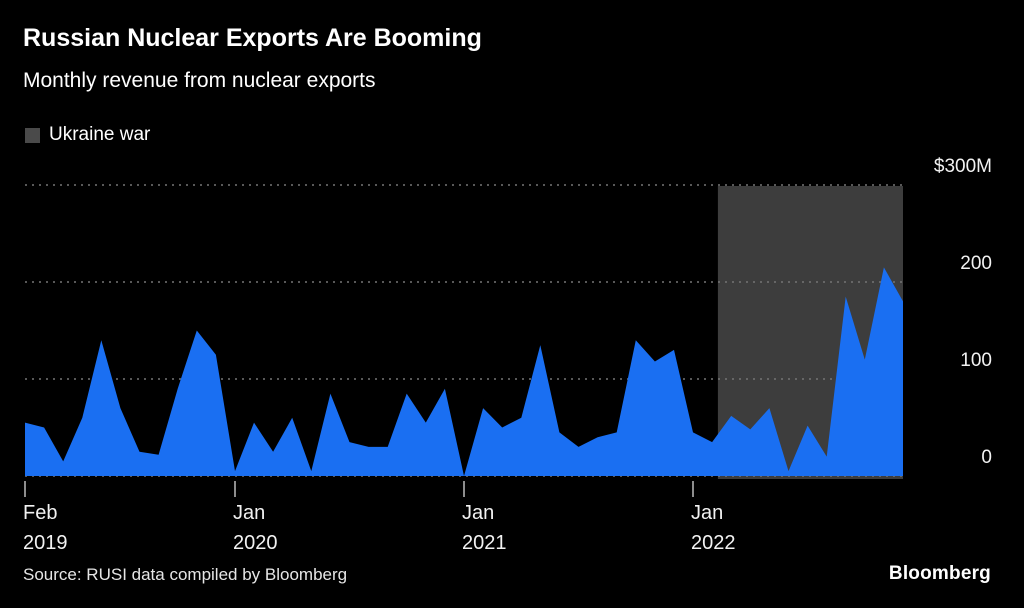  I want to click on y-axis-label-300: $300M, so click(962, 166).